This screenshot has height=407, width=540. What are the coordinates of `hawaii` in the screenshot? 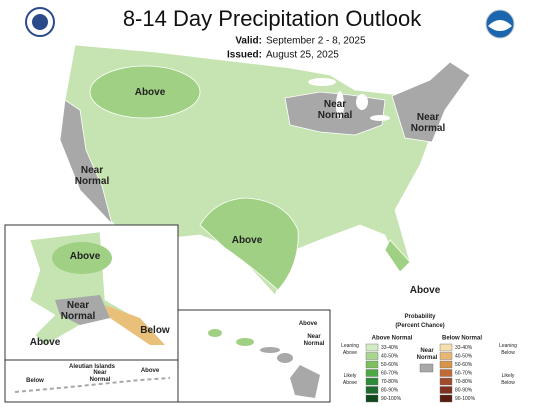 It's located at (264, 363).